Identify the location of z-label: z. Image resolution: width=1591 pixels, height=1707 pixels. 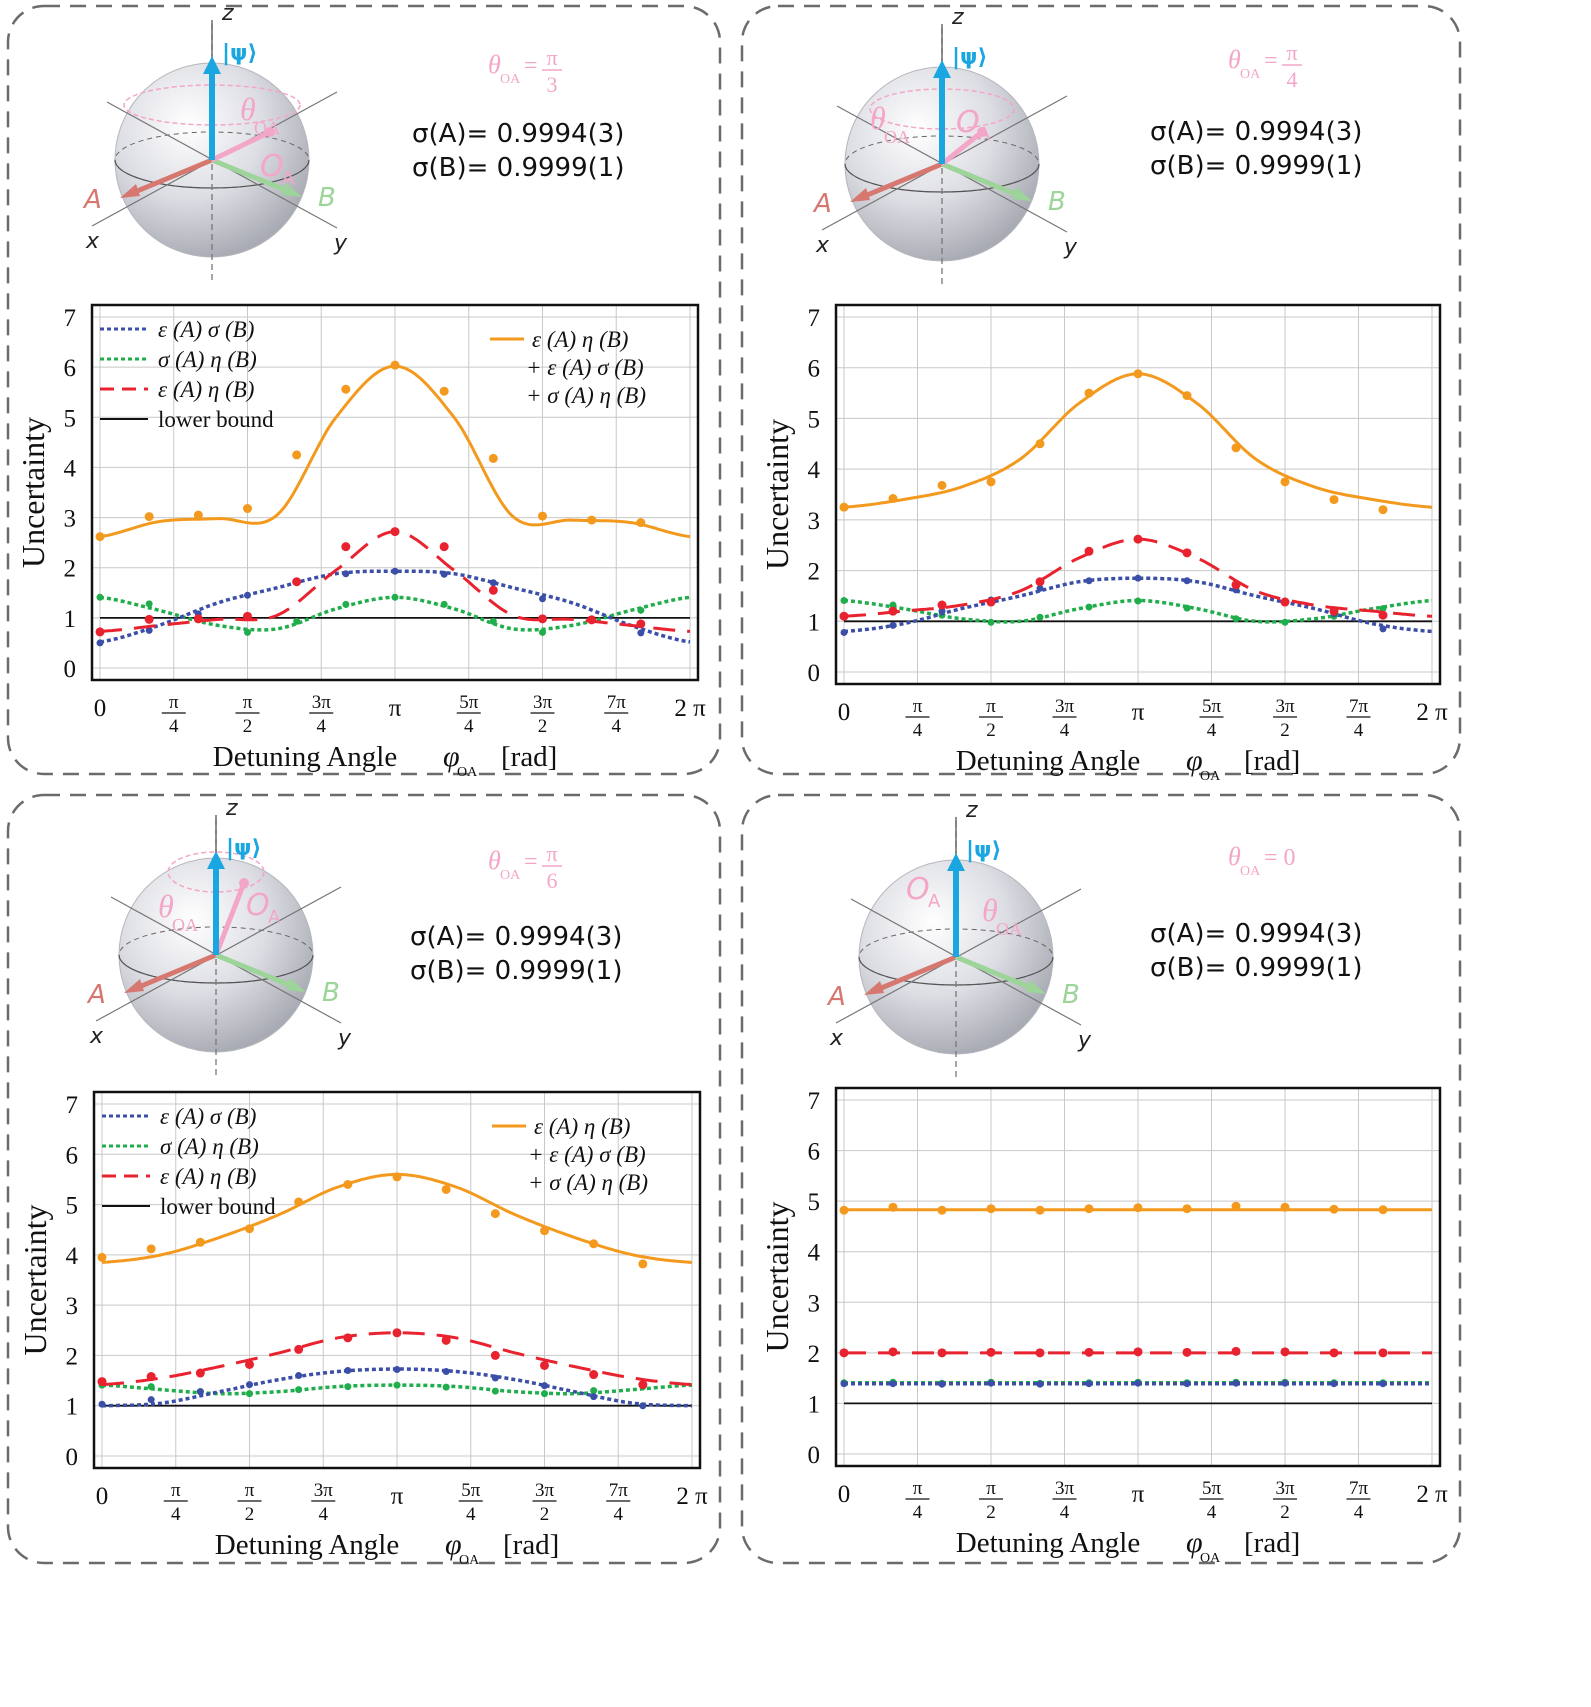
(231, 808).